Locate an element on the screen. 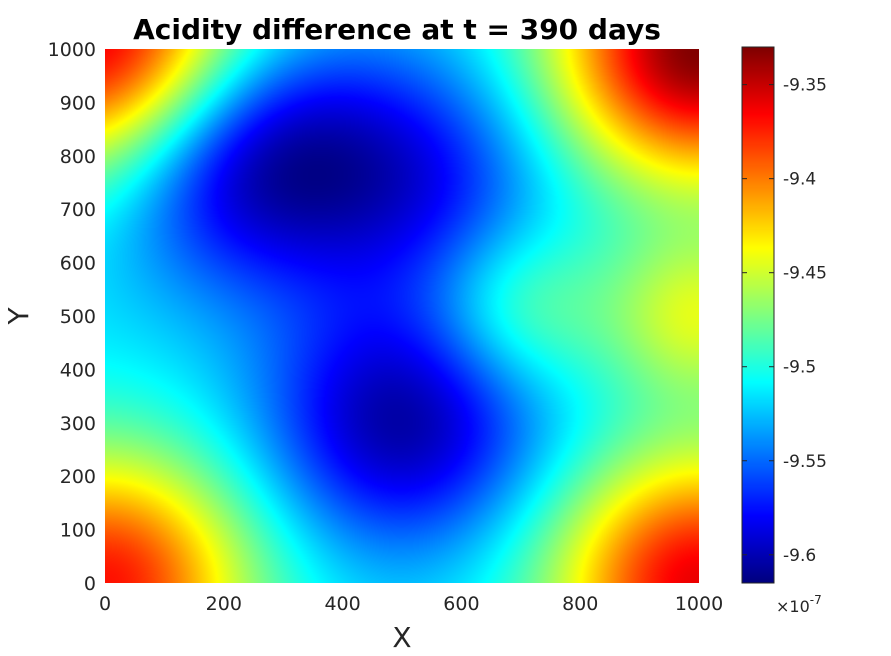  y-tick-label: 100 is located at coordinates (78, 531).